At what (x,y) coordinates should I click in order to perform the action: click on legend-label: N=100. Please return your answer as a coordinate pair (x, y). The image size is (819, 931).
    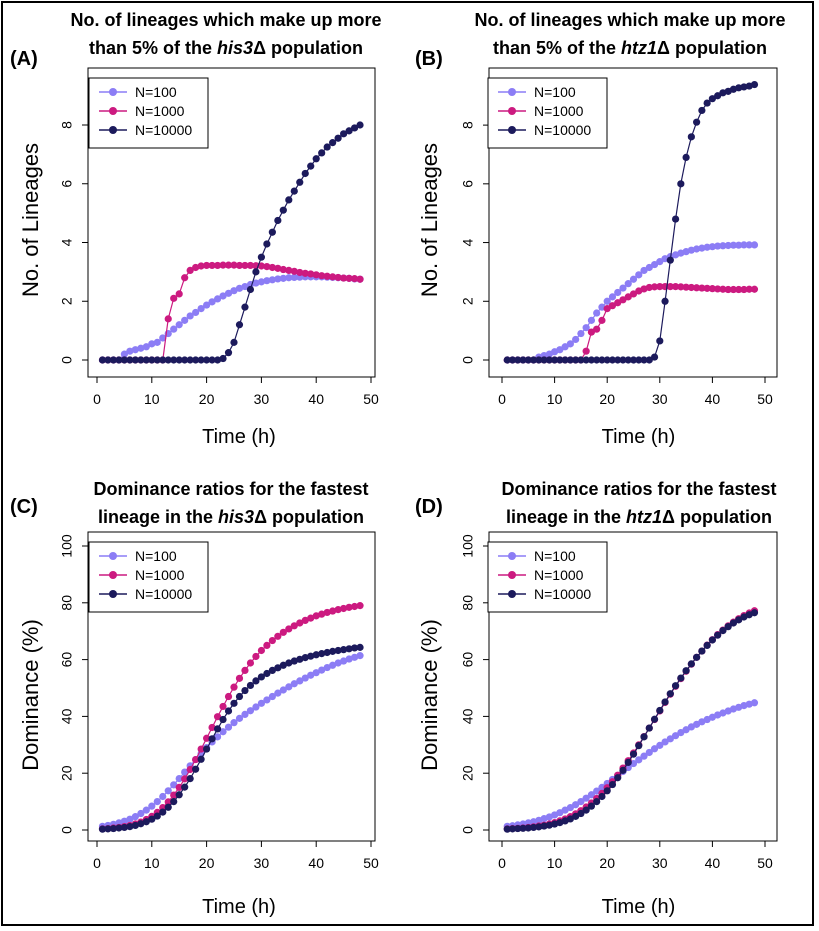
    Looking at the image, I should click on (156, 556).